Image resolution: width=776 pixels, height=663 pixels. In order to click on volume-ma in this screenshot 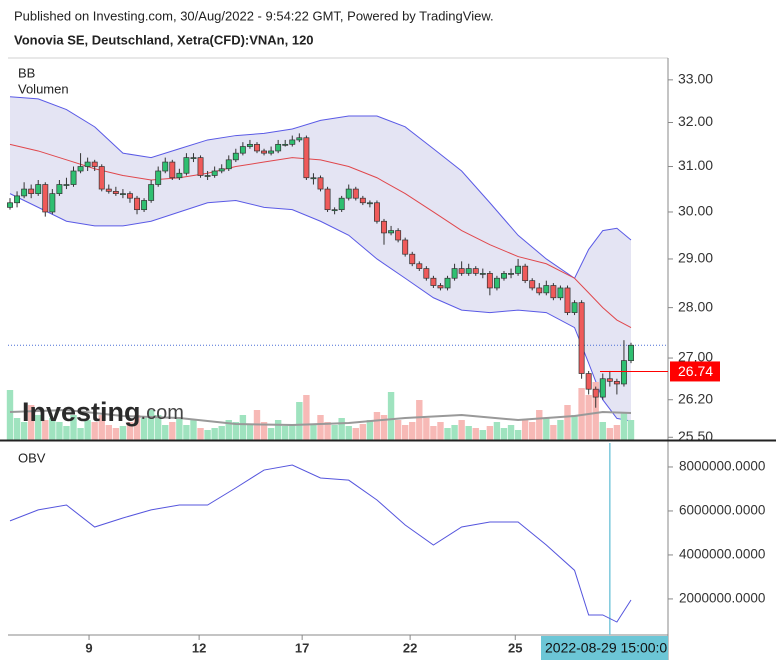, I will do `click(320, 417)`.